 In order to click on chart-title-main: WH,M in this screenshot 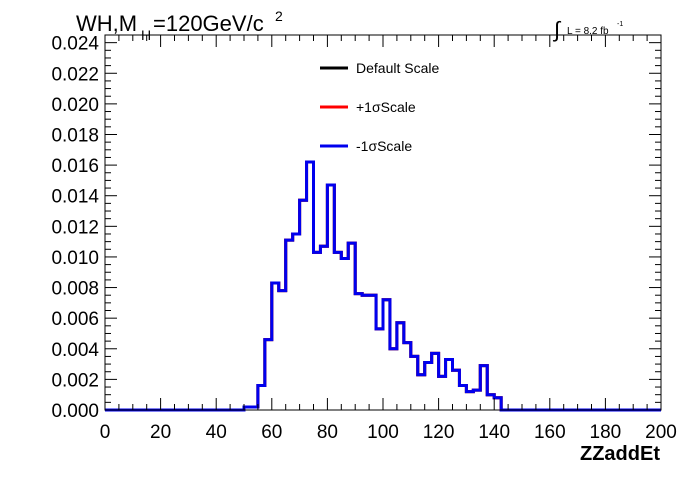, I will do `click(106, 23)`.